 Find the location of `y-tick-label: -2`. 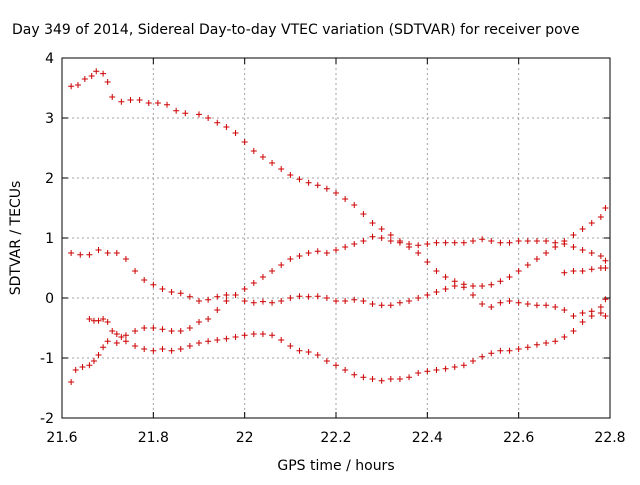

y-tick-label: -2 is located at coordinates (47, 419).